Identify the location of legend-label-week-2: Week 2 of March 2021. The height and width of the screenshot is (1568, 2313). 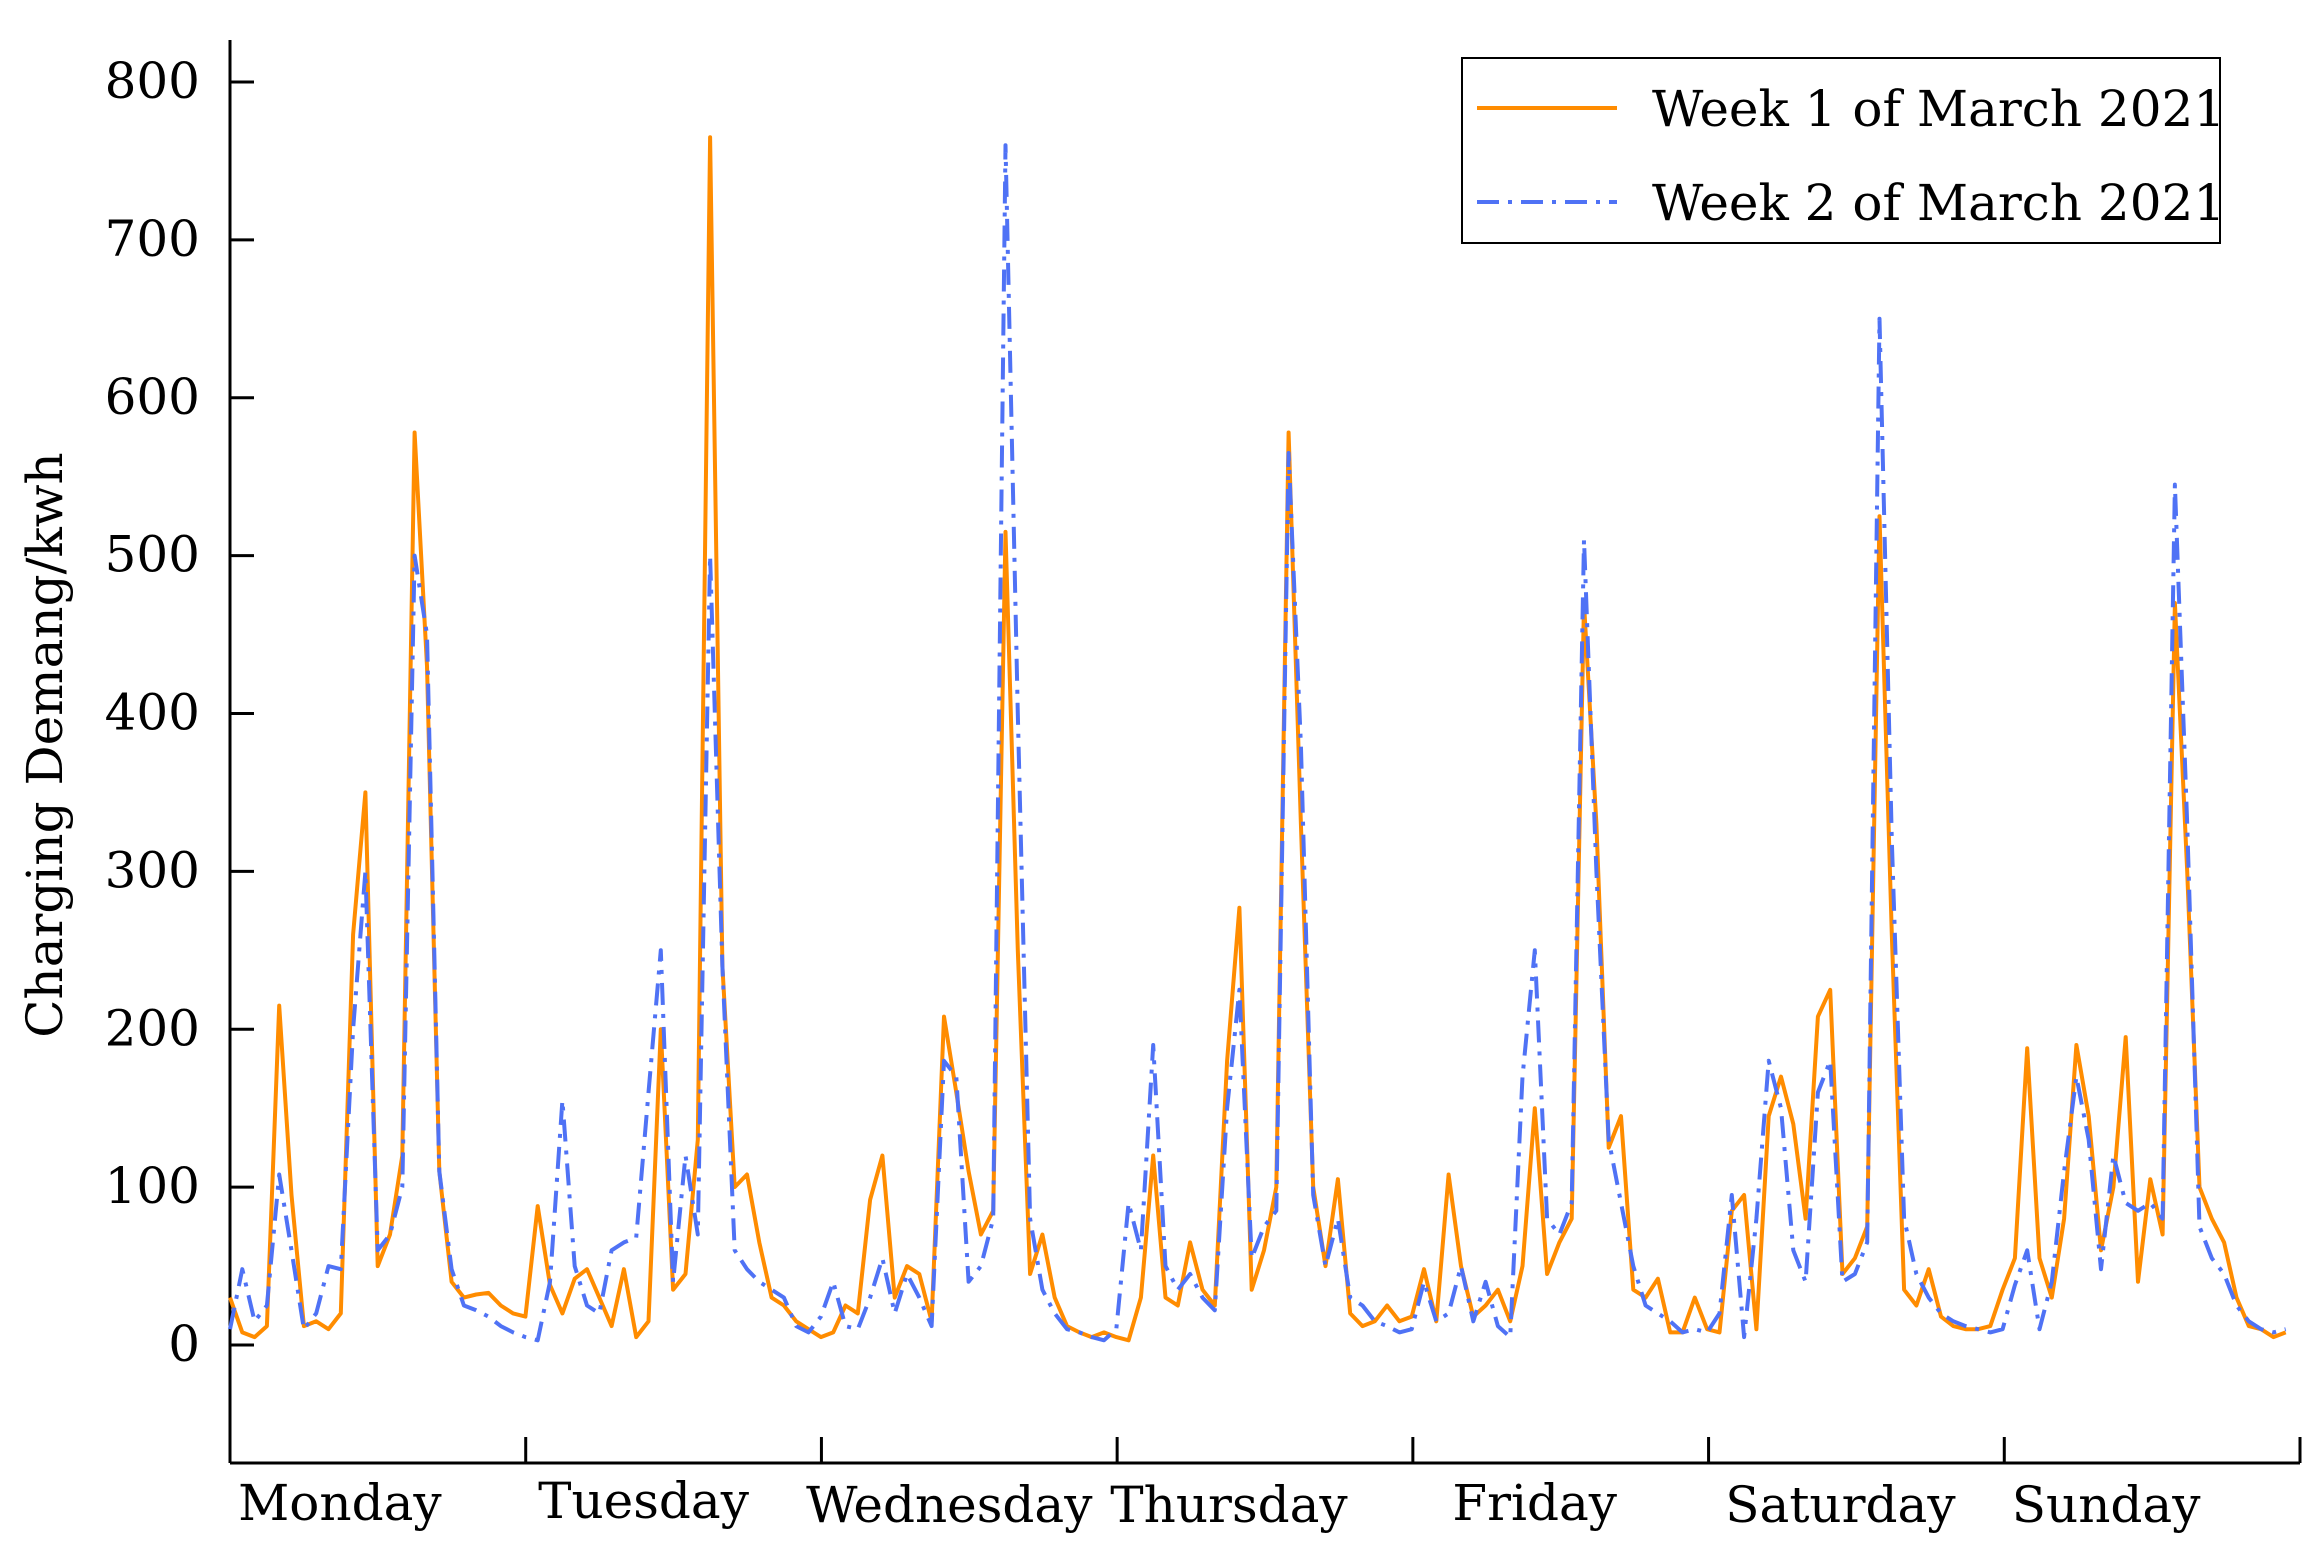
(1938, 203).